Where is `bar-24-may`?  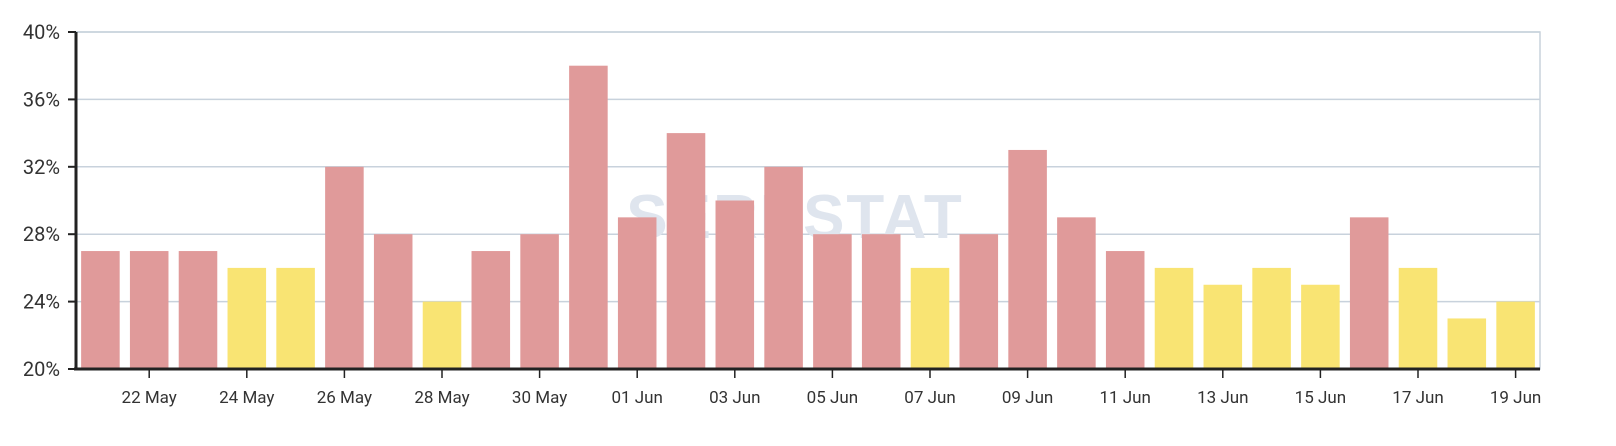 bar-24-may is located at coordinates (247, 318).